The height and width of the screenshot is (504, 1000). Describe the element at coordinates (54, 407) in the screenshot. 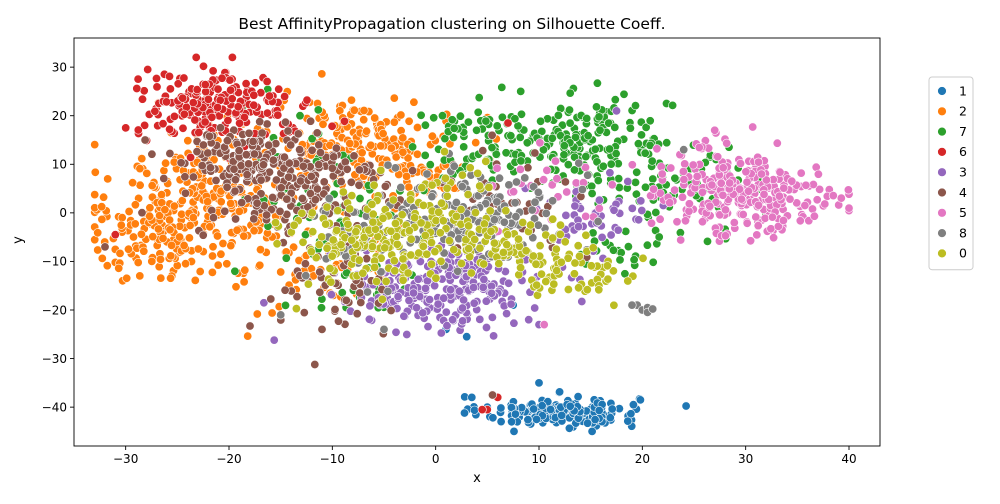

I see `y-tick-label: −40` at that location.